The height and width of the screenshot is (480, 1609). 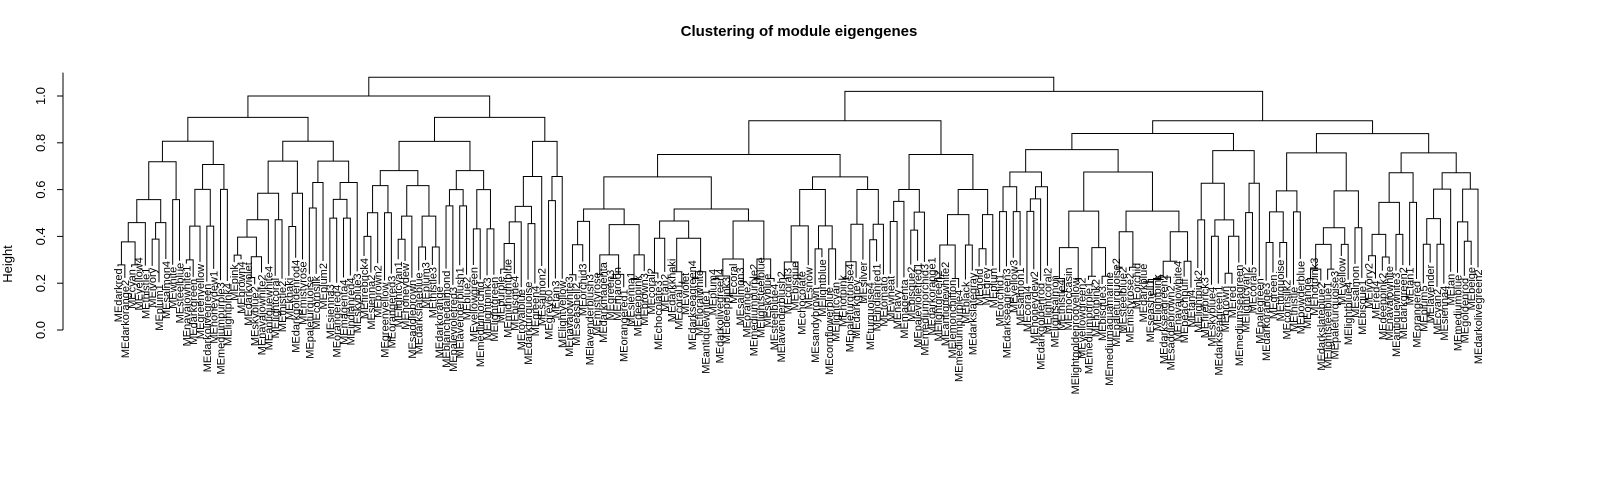 I want to click on leaf-label: MEmagenta4, so click(x=345, y=311).